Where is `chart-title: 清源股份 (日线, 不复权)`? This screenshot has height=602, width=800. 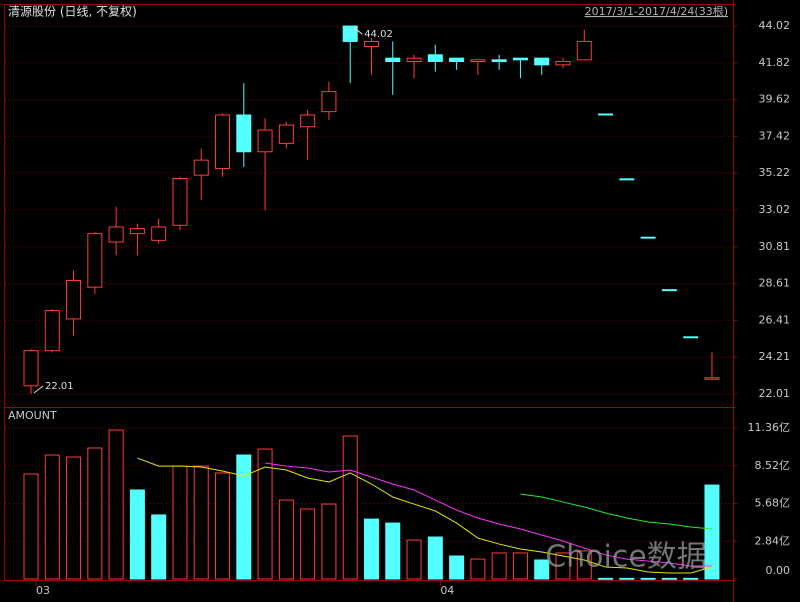
chart-title: 清源股份 (日线, 不复权) is located at coordinates (72, 12).